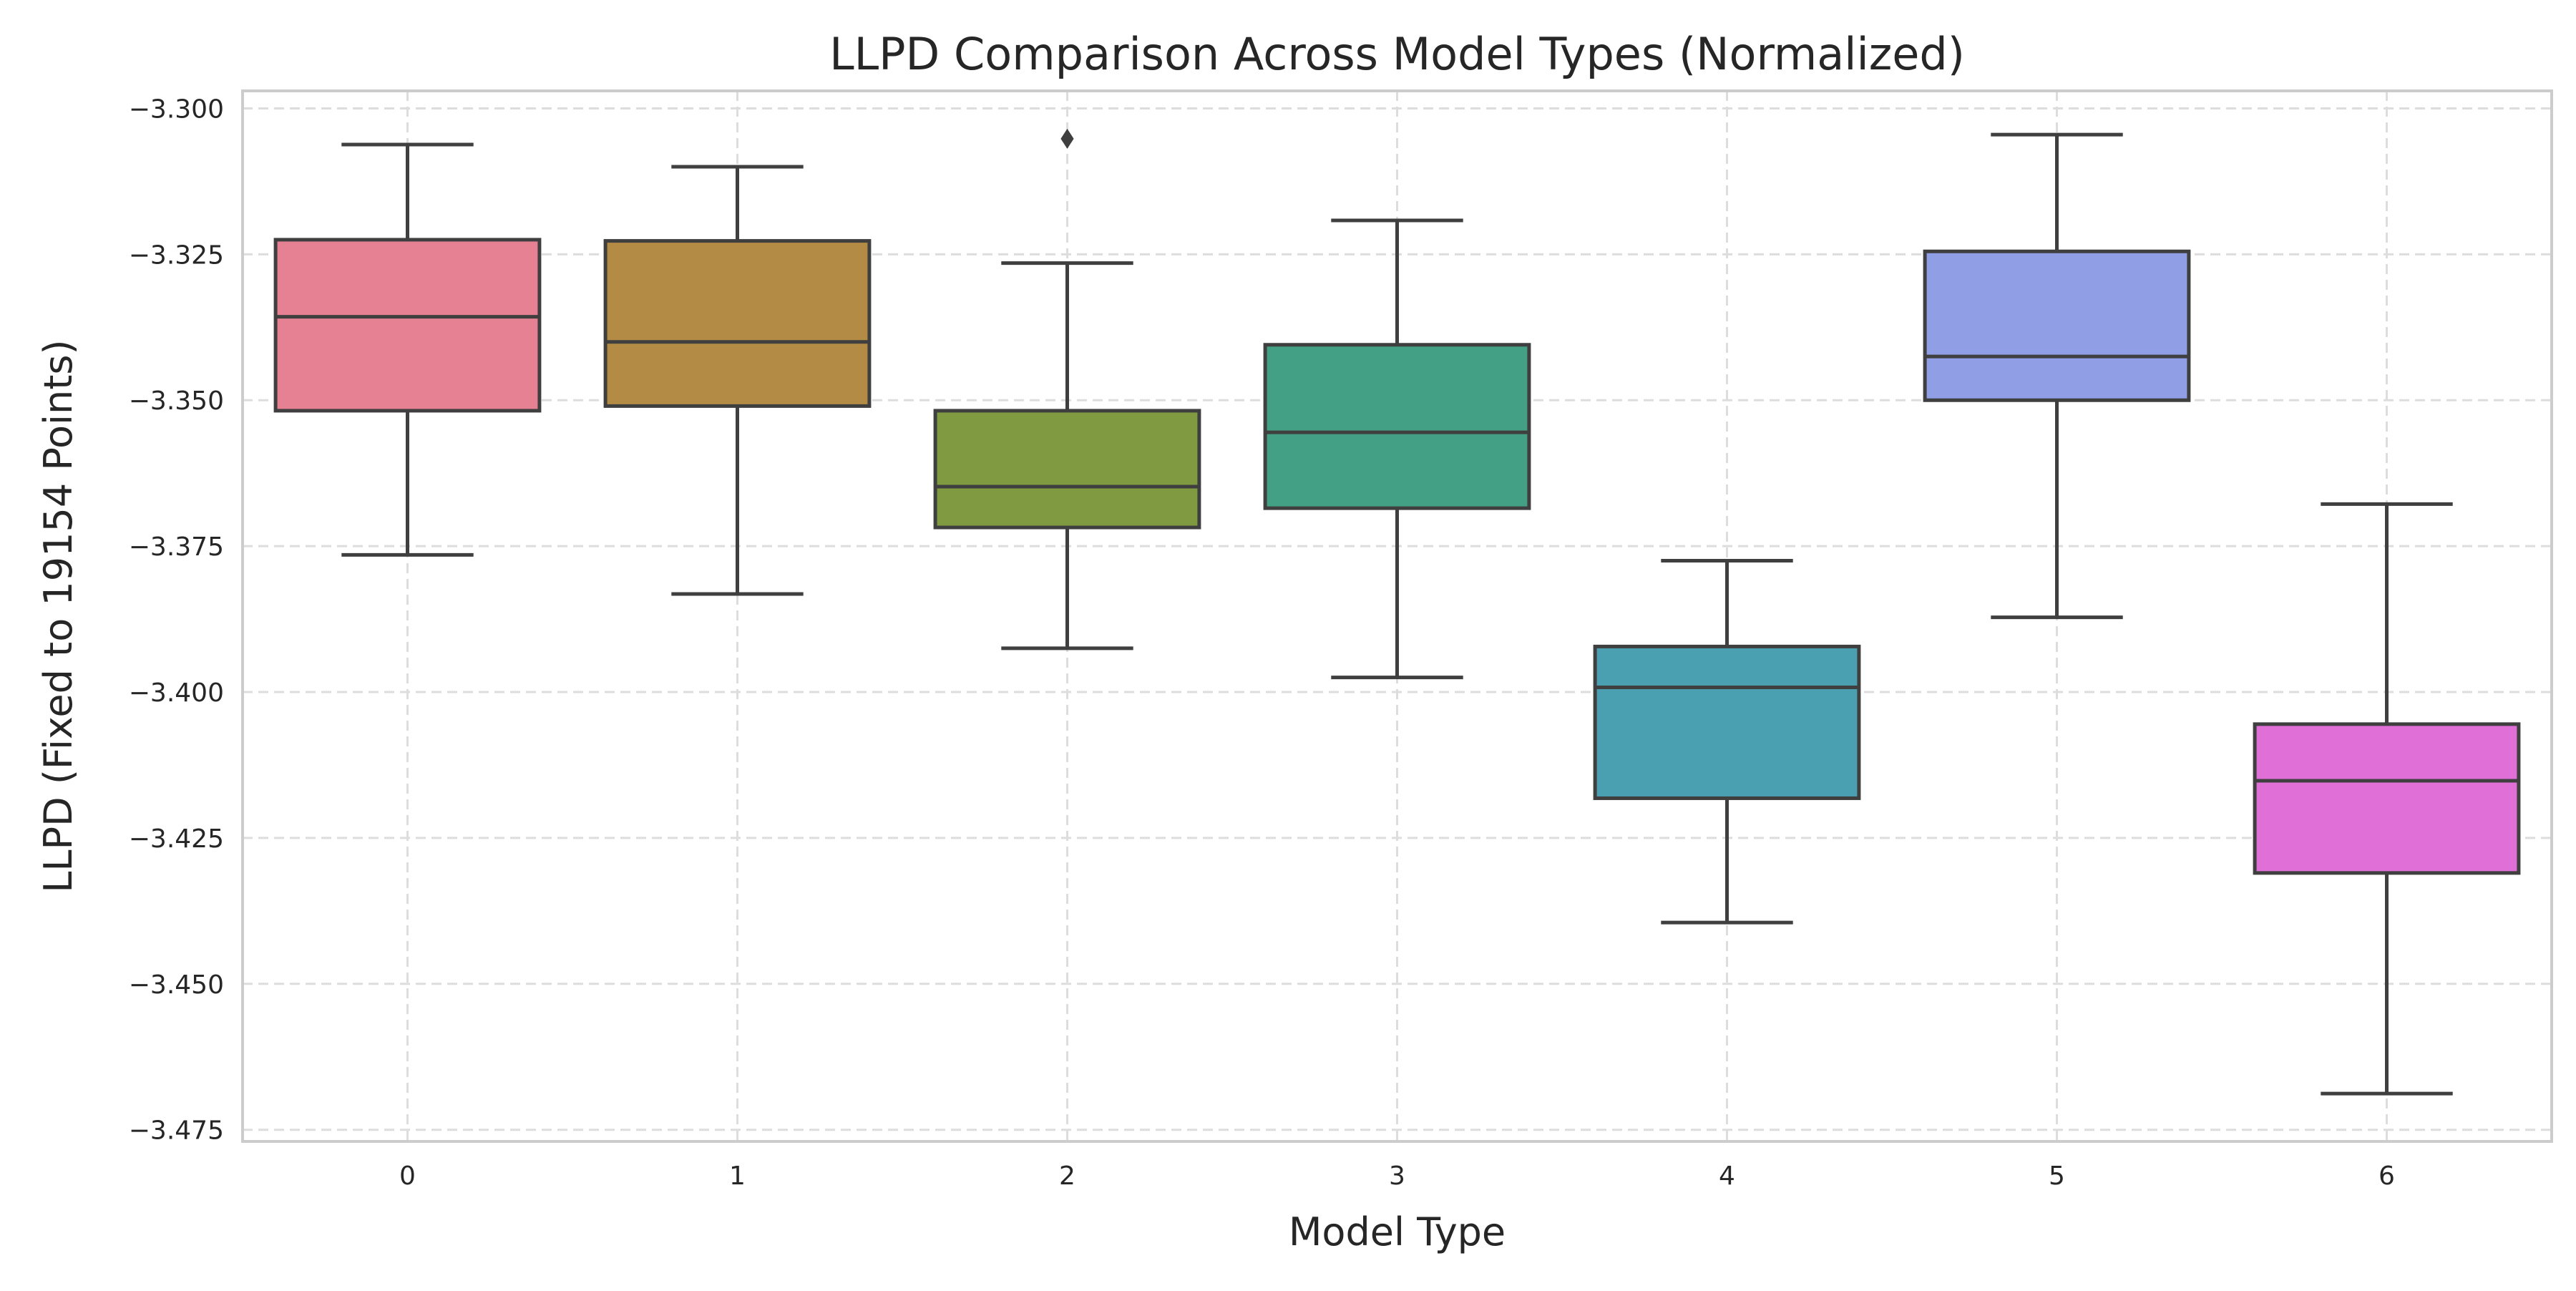 This screenshot has width=2576, height=1291. Describe the element at coordinates (176, 693) in the screenshot. I see `y-tick-label: −3.400` at that location.